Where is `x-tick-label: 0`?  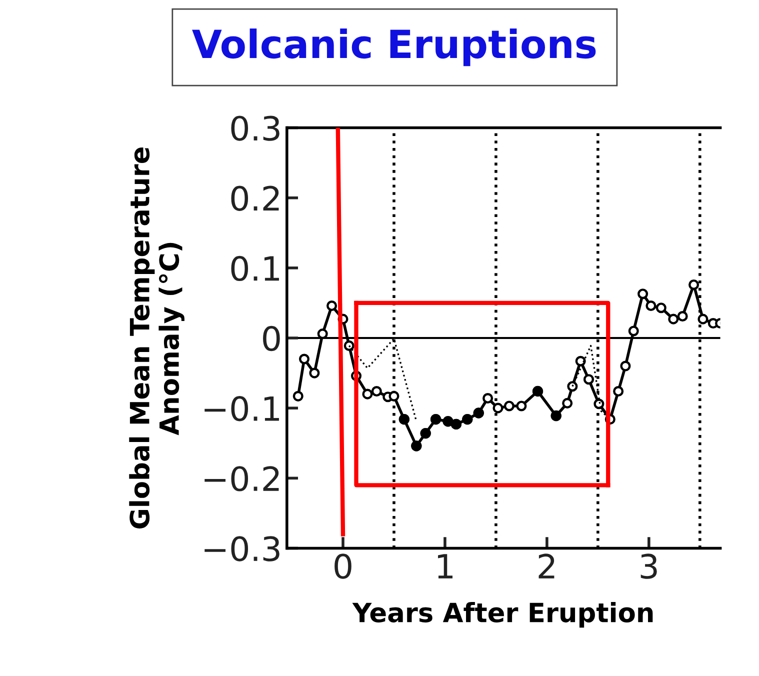 x-tick-label: 0 is located at coordinates (343, 566).